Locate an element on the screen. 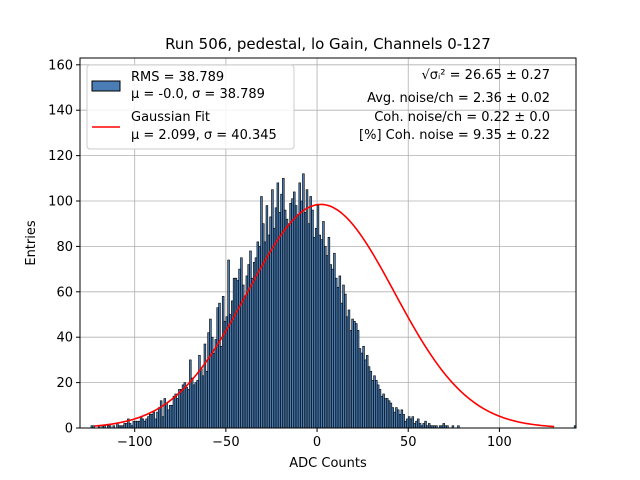  x-axis-label: ADC Counts is located at coordinates (328, 463).